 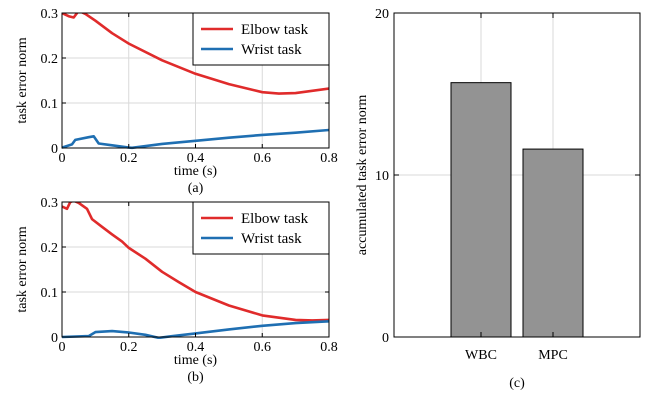 What do you see at coordinates (382, 14) in the screenshot?
I see `y-tick-label: 20` at bounding box center [382, 14].